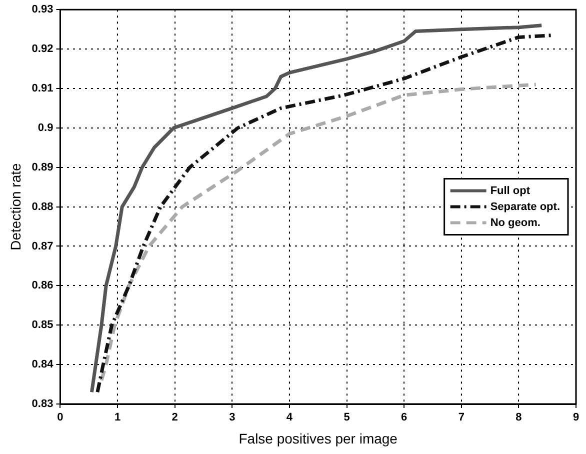  I want to click on x-tick-label: 5, so click(347, 418).